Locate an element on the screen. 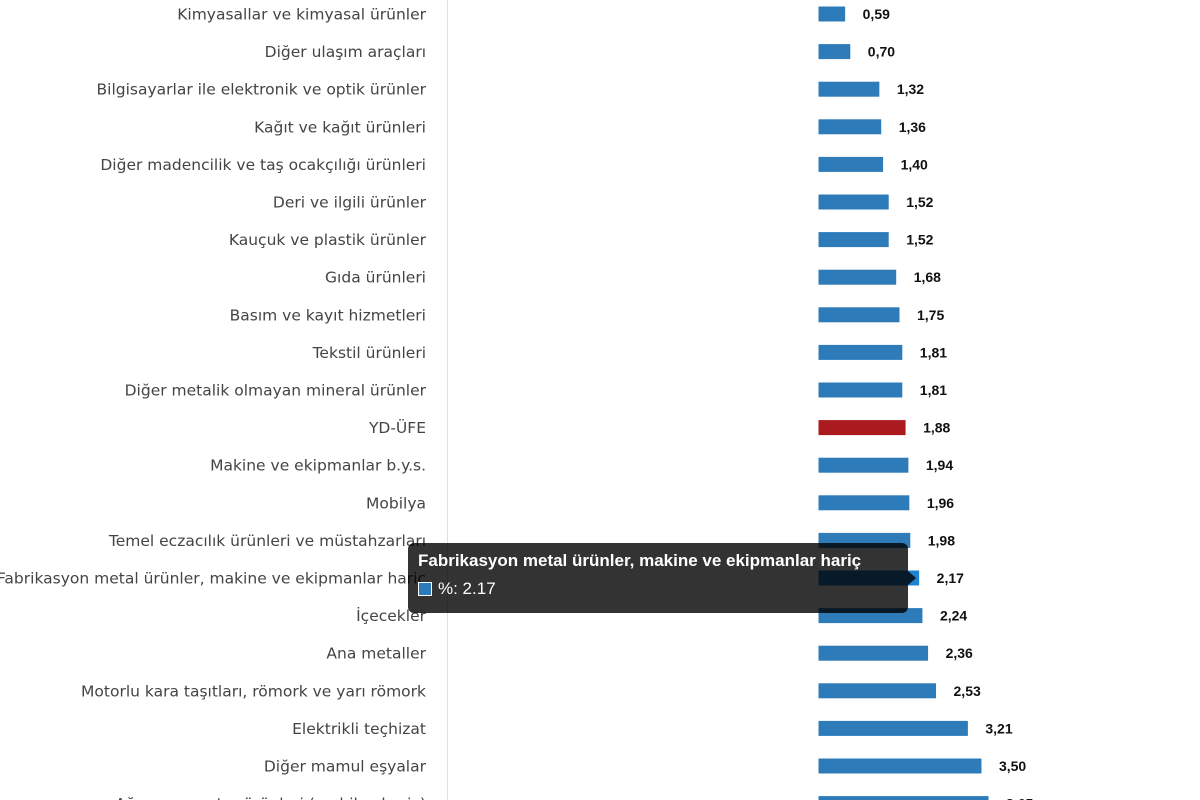  category-label: Kağıt ve kağıt ürünleri is located at coordinates (340, 127).